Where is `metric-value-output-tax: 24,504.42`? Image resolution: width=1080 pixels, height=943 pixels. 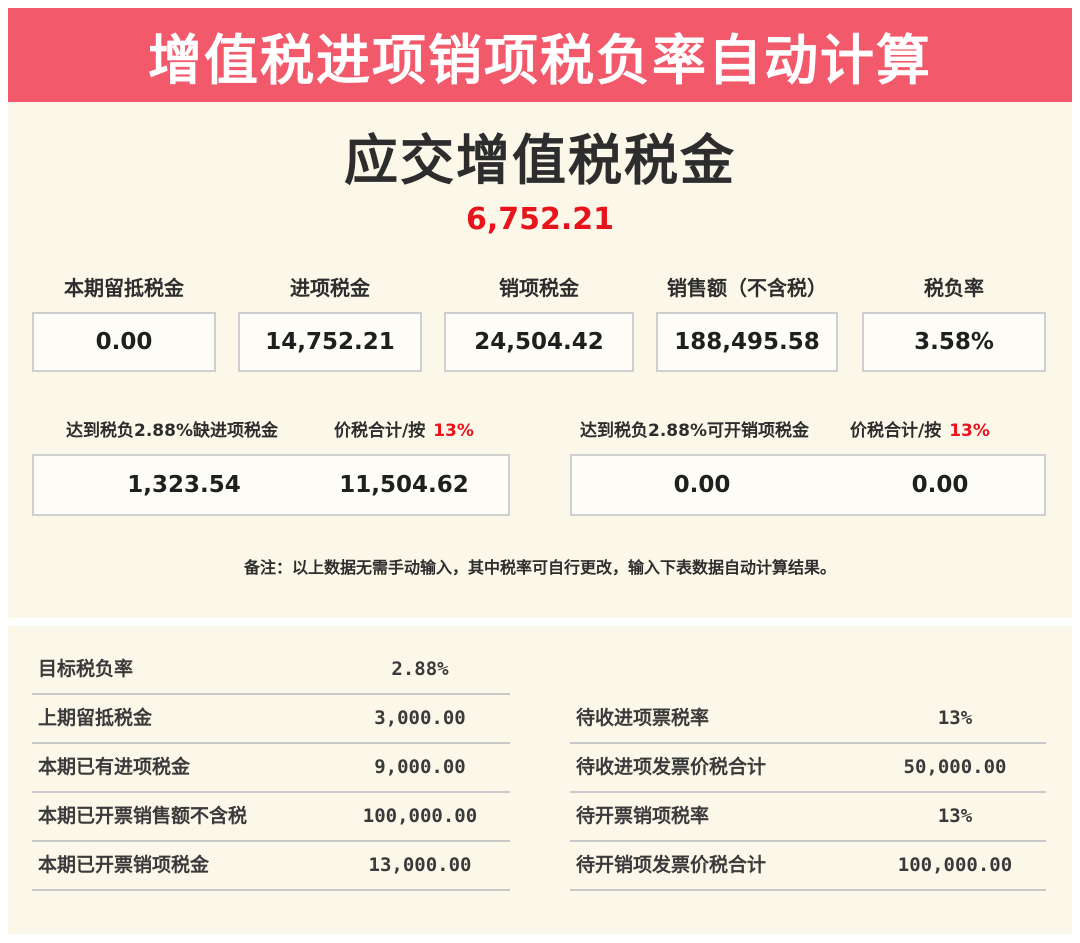 metric-value-output-tax: 24,504.42 is located at coordinates (539, 342).